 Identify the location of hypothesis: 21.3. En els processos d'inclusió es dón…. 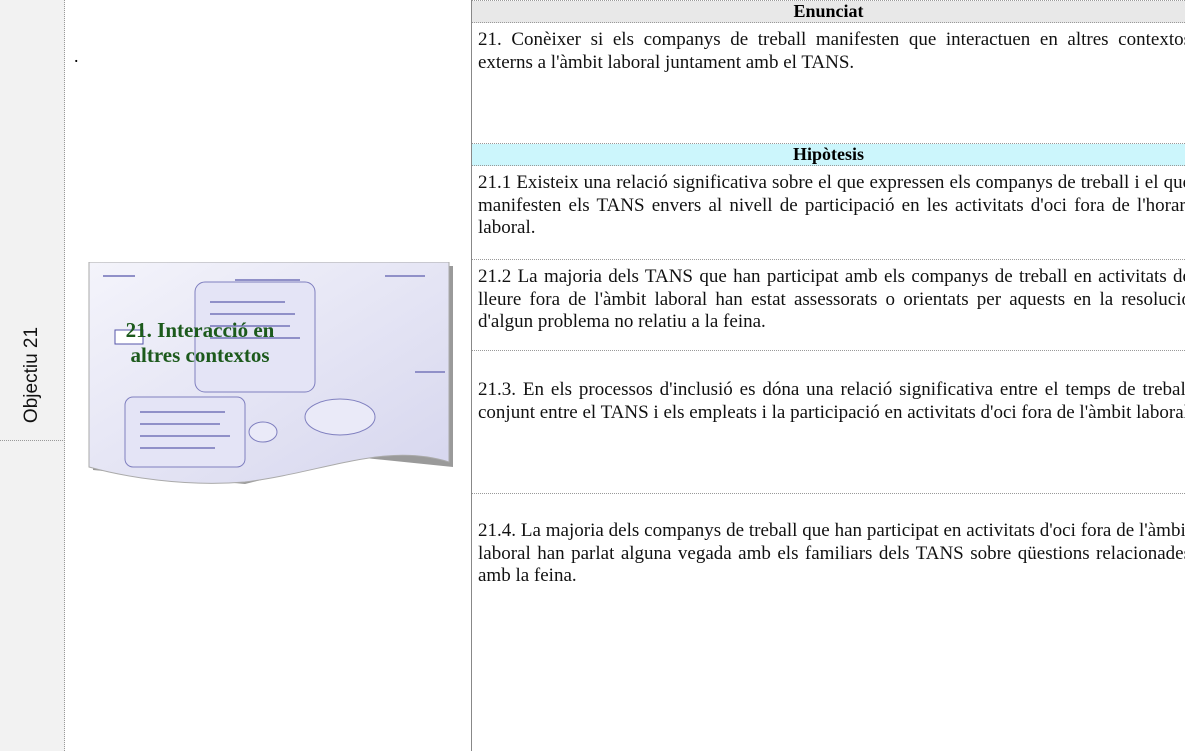
(828, 422).